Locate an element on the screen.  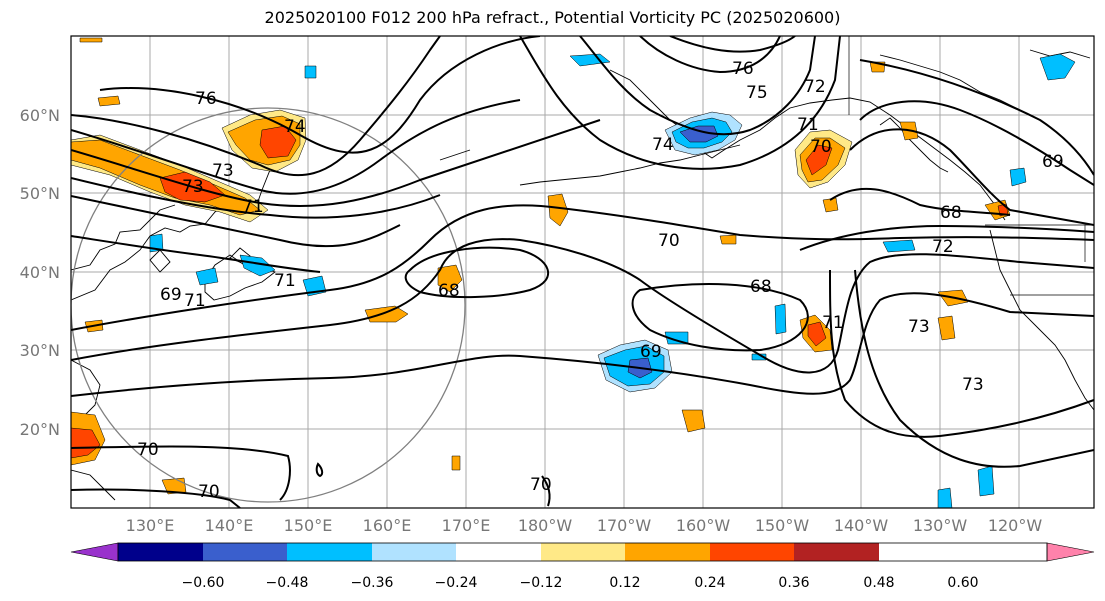
colorbar-tick-label: 0.48 is located at coordinates (878, 583).